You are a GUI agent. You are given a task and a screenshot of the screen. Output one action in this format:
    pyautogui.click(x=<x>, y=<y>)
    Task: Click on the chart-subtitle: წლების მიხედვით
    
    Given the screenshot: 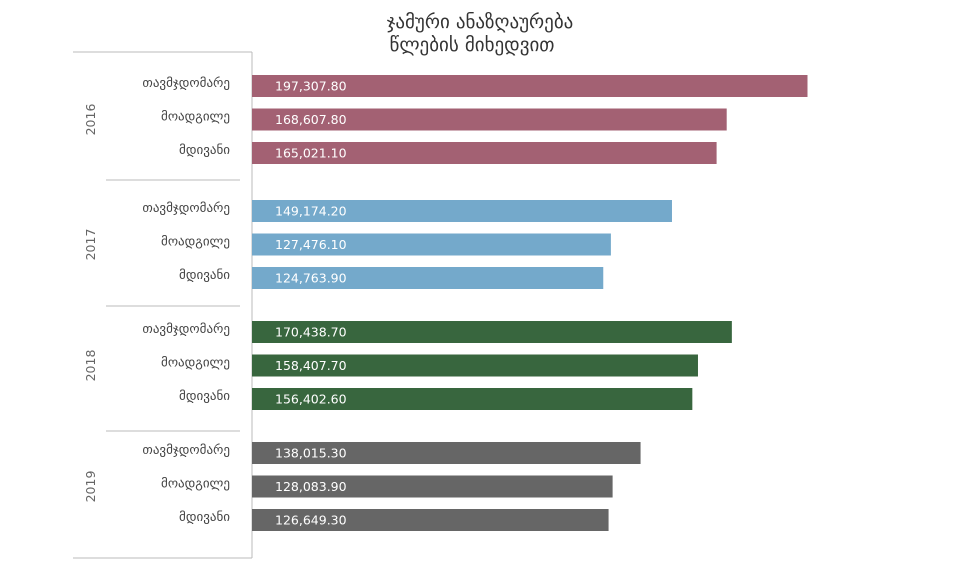 What is the action you would take?
    pyautogui.click(x=471, y=45)
    